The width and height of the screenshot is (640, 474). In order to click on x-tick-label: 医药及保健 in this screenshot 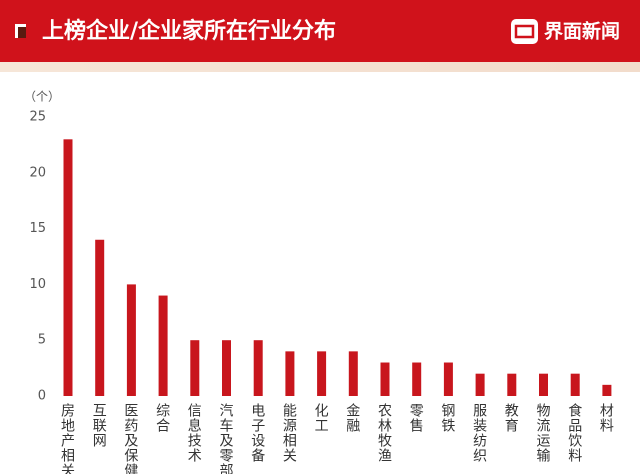, I will do `click(130, 438)`.